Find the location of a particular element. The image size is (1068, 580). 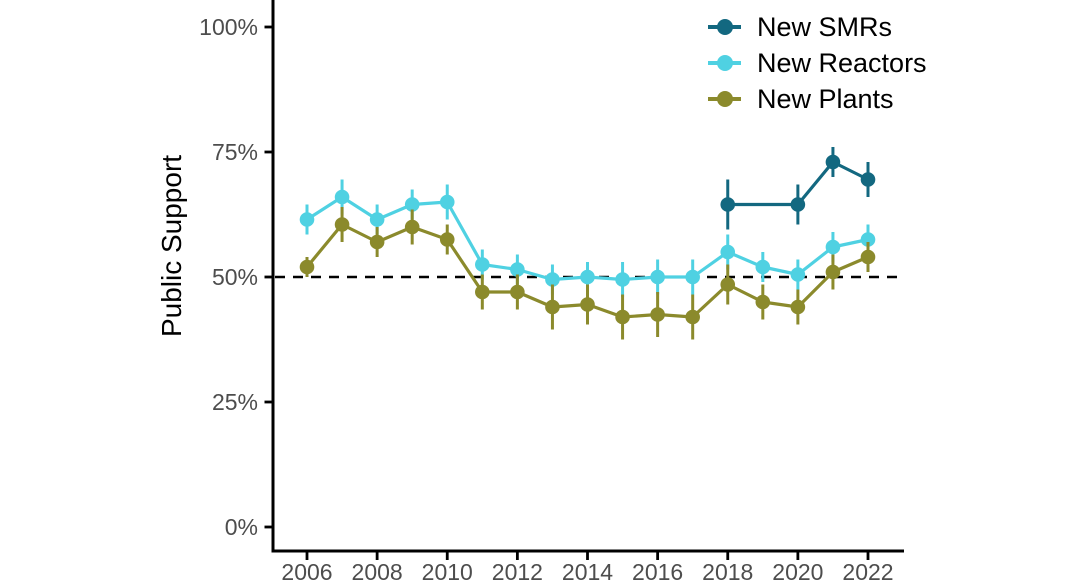

legend-label-new-plants: New Plants is located at coordinates (825, 98).